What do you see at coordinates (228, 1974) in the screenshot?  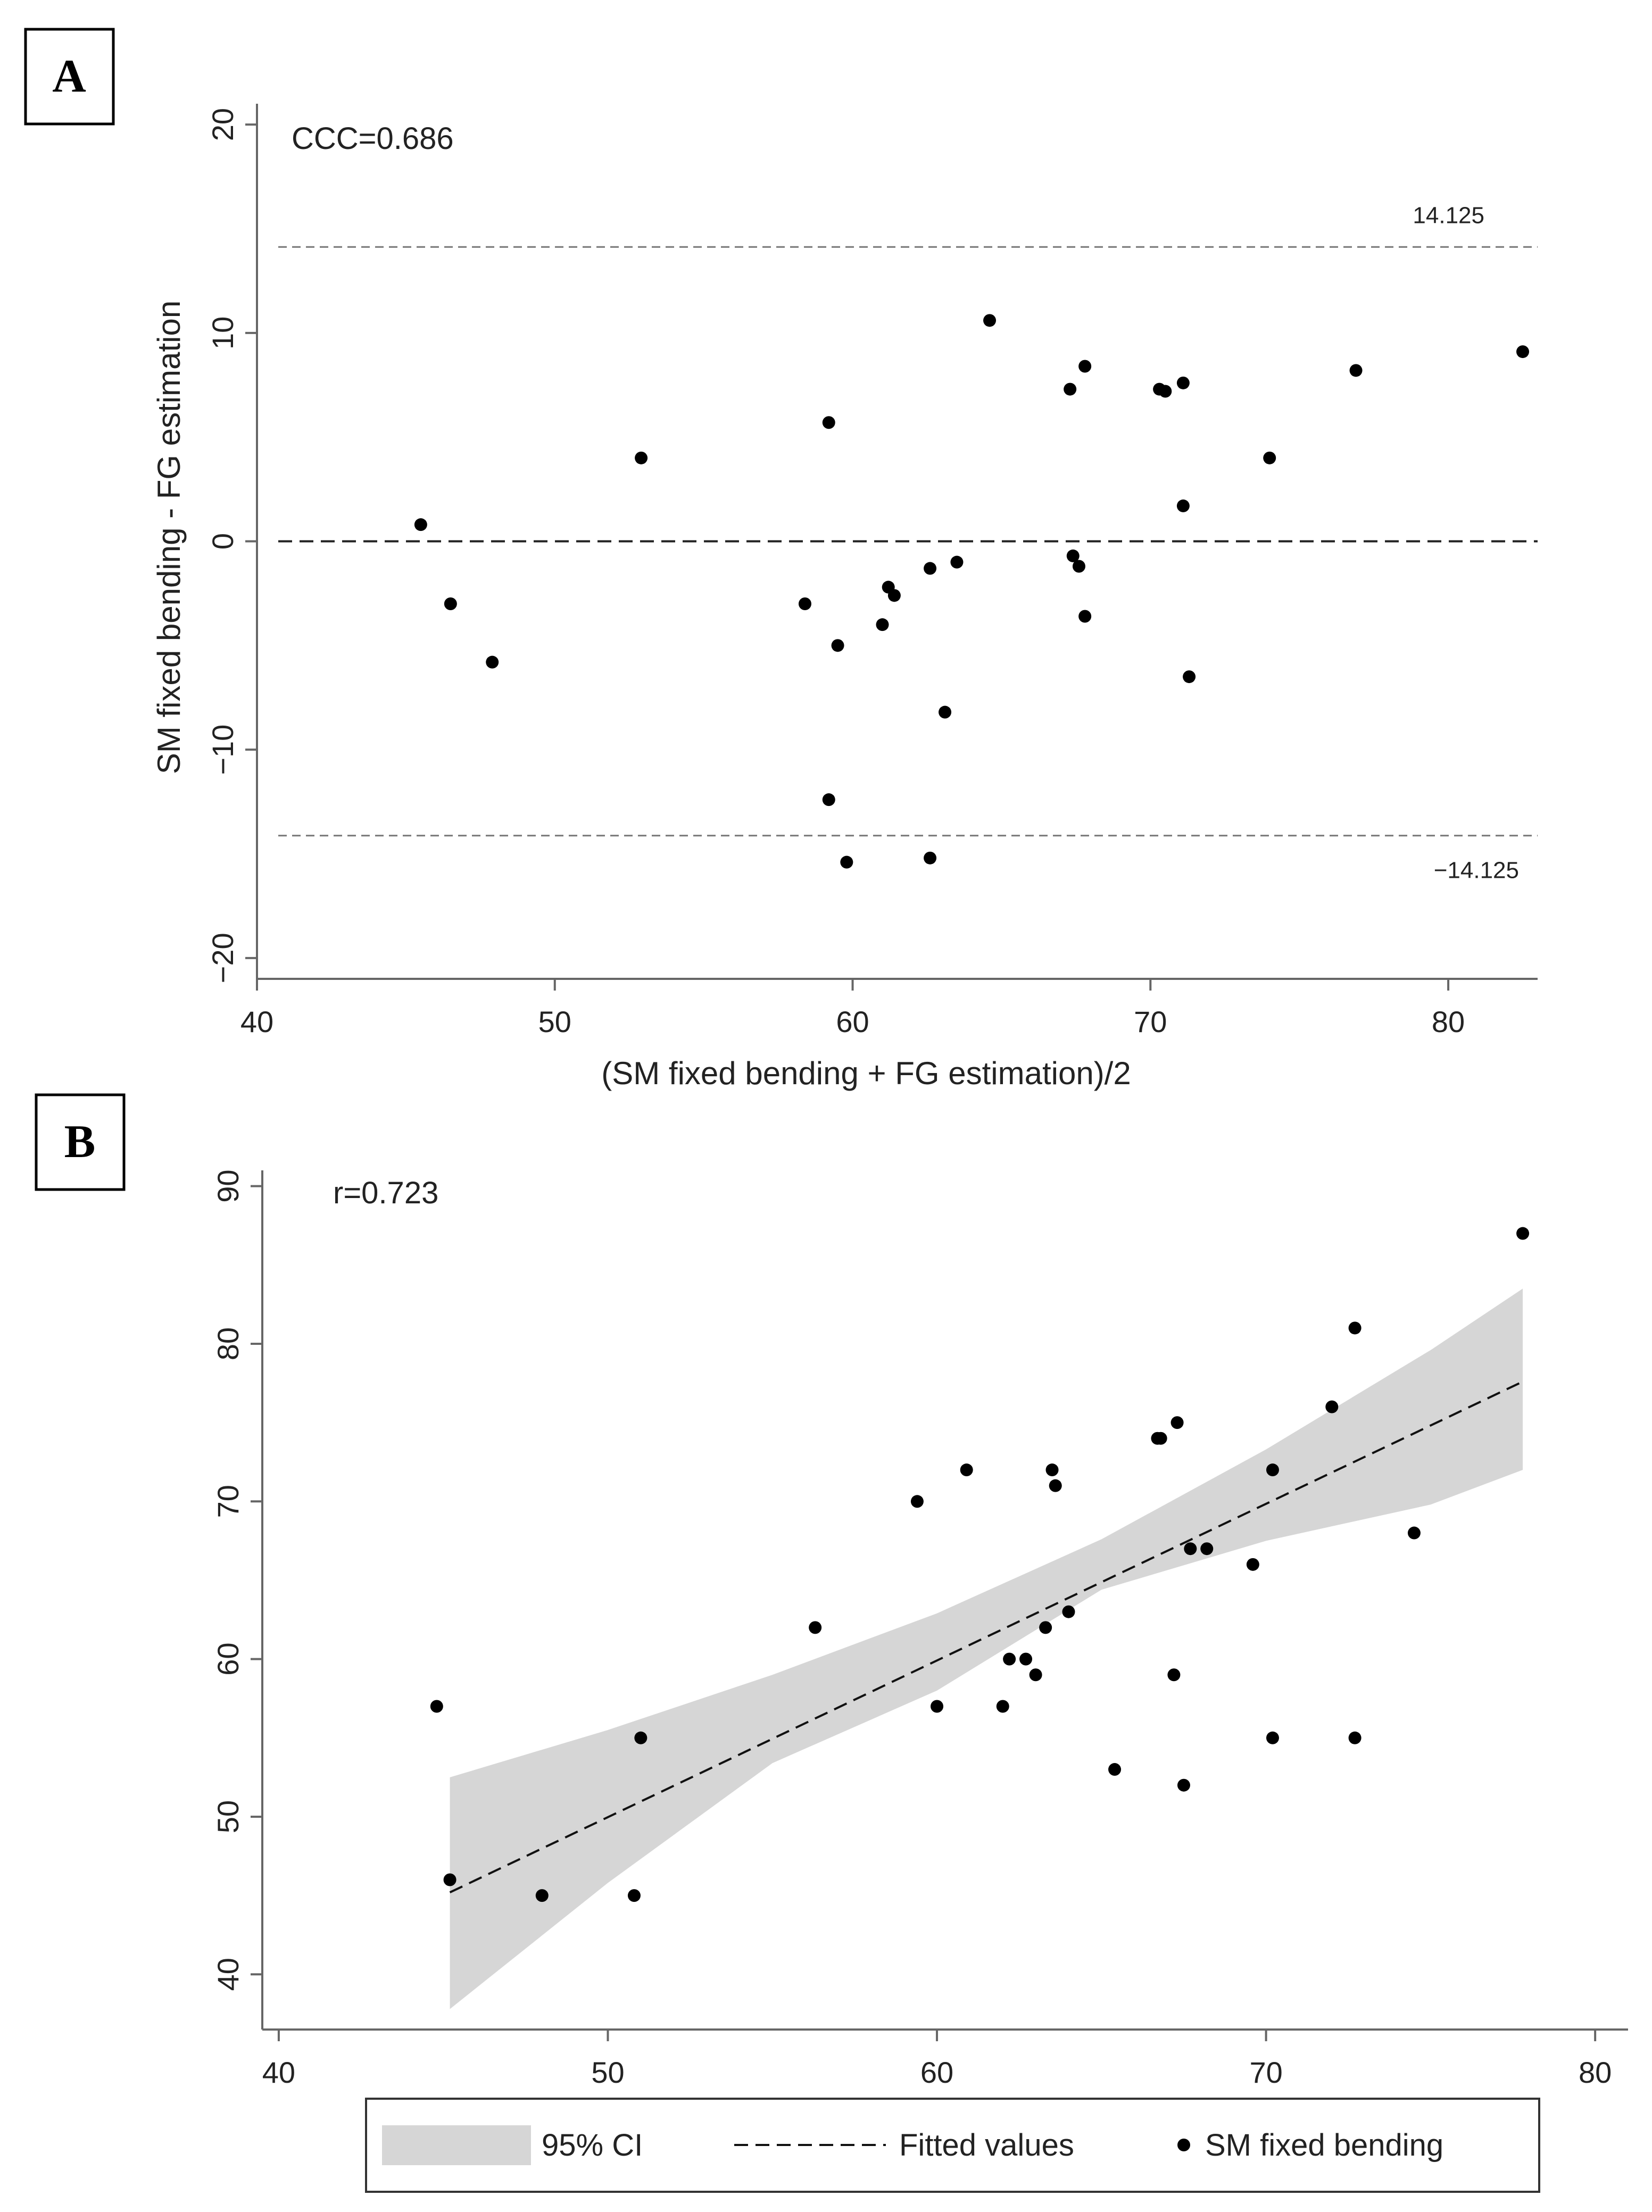 I see `y-tick-label: 40` at bounding box center [228, 1974].